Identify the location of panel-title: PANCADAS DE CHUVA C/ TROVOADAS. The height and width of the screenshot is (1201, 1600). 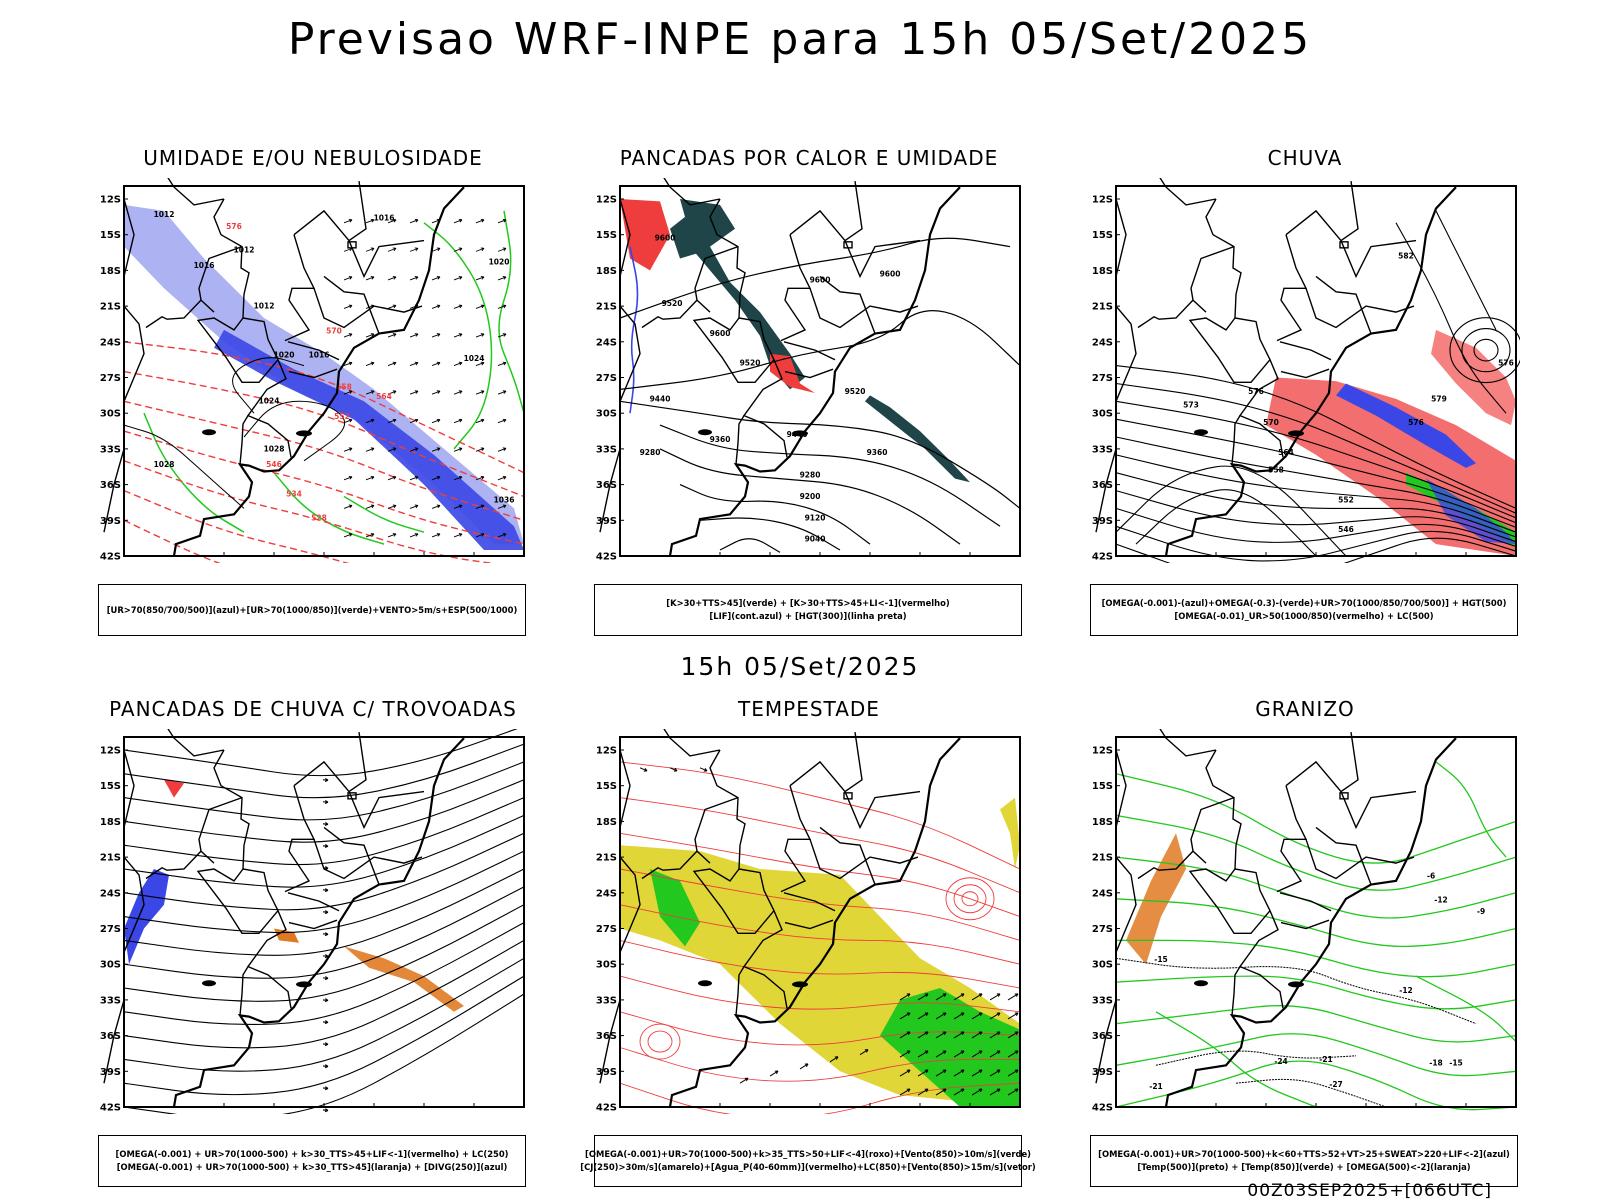
(313, 709).